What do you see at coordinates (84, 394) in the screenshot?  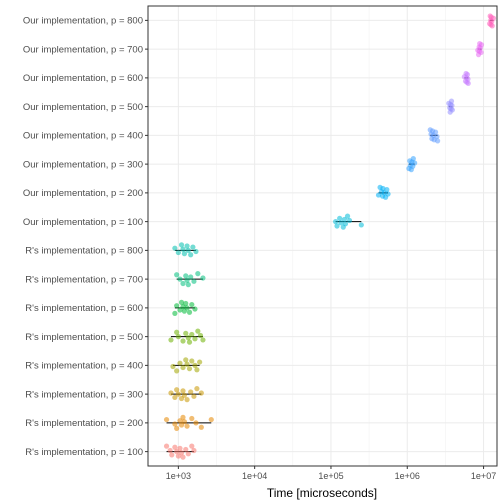 I see `y-tick-label: R's implementation, p = 300` at bounding box center [84, 394].